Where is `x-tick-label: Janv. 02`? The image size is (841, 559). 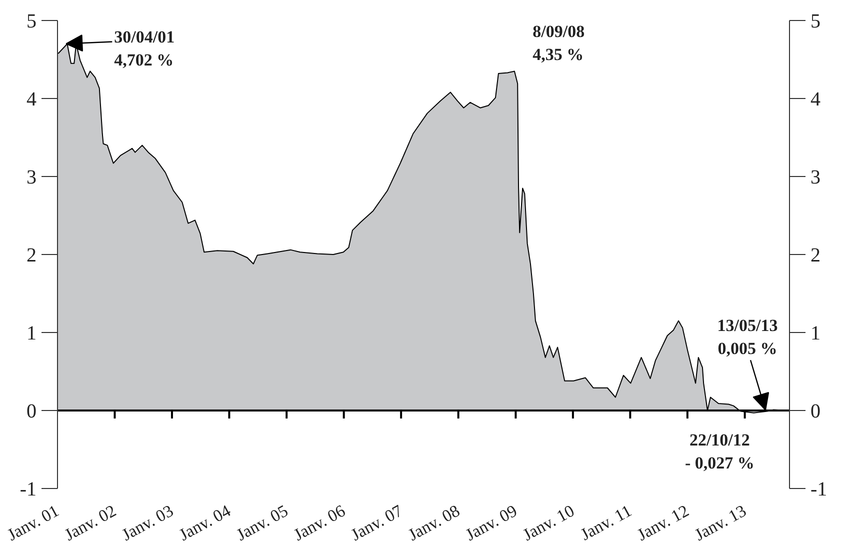 x-tick-label: Janv. 02 is located at coordinates (90, 522).